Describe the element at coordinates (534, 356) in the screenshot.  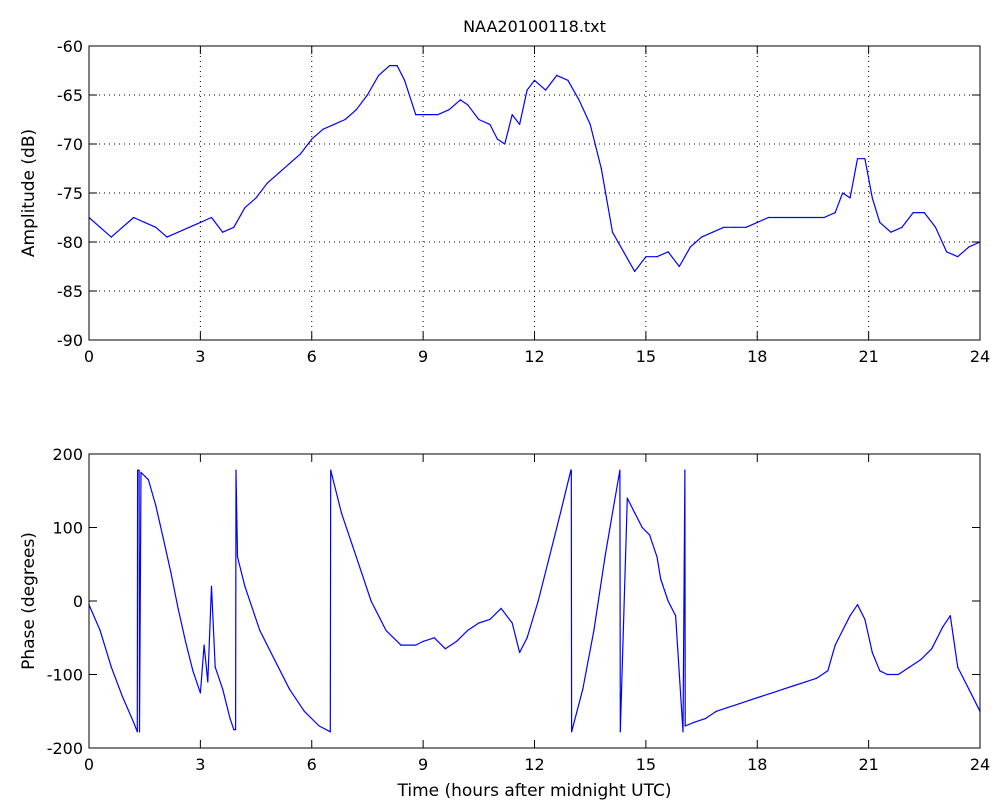
I see `x-tick-label: 12` at that location.